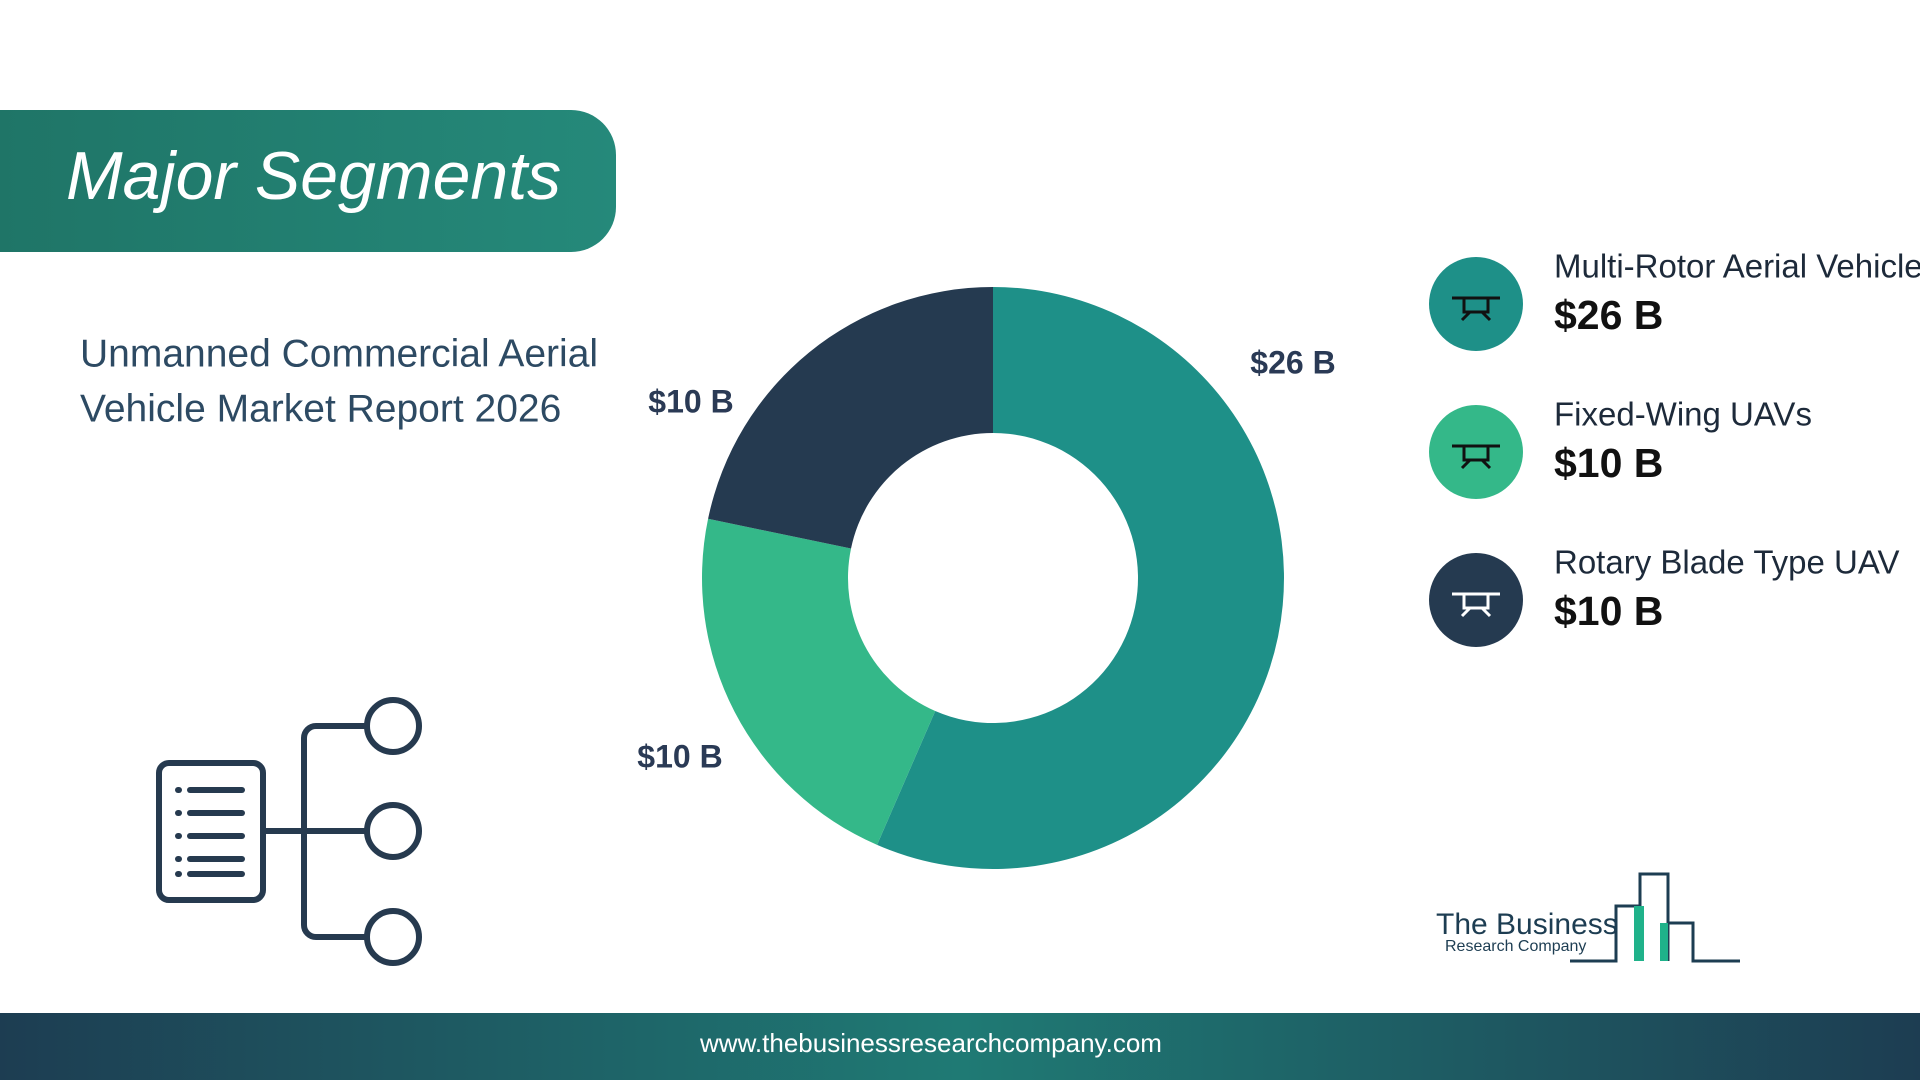 Image resolution: width=1920 pixels, height=1080 pixels. What do you see at coordinates (1292, 362) in the screenshot?
I see `data-label: $26 B` at bounding box center [1292, 362].